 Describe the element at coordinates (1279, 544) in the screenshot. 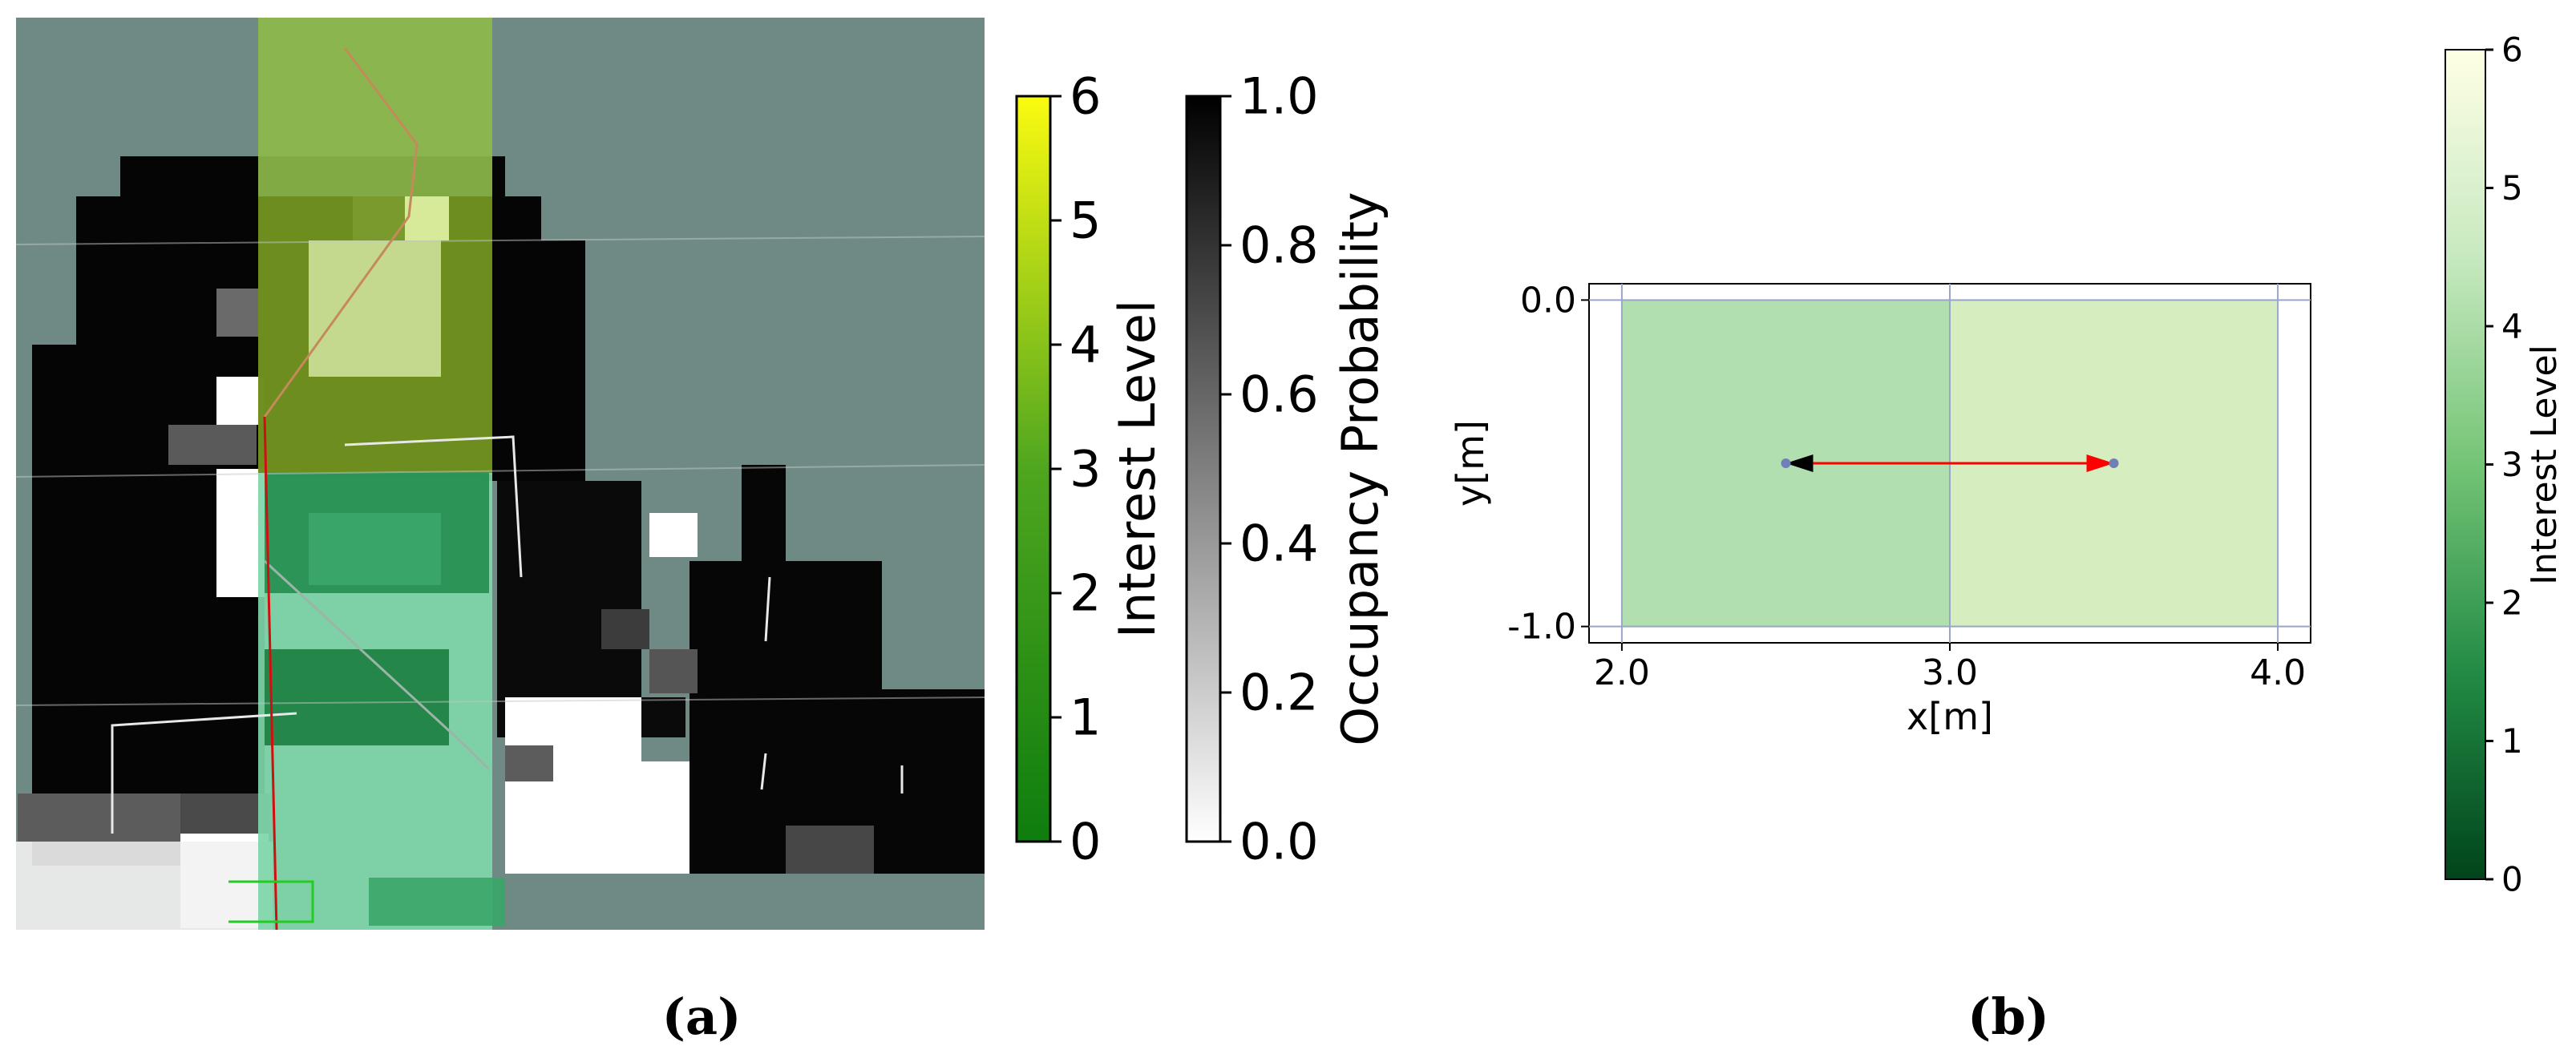

I see `occupancy-colorbar-tick-label: 0.4` at that location.